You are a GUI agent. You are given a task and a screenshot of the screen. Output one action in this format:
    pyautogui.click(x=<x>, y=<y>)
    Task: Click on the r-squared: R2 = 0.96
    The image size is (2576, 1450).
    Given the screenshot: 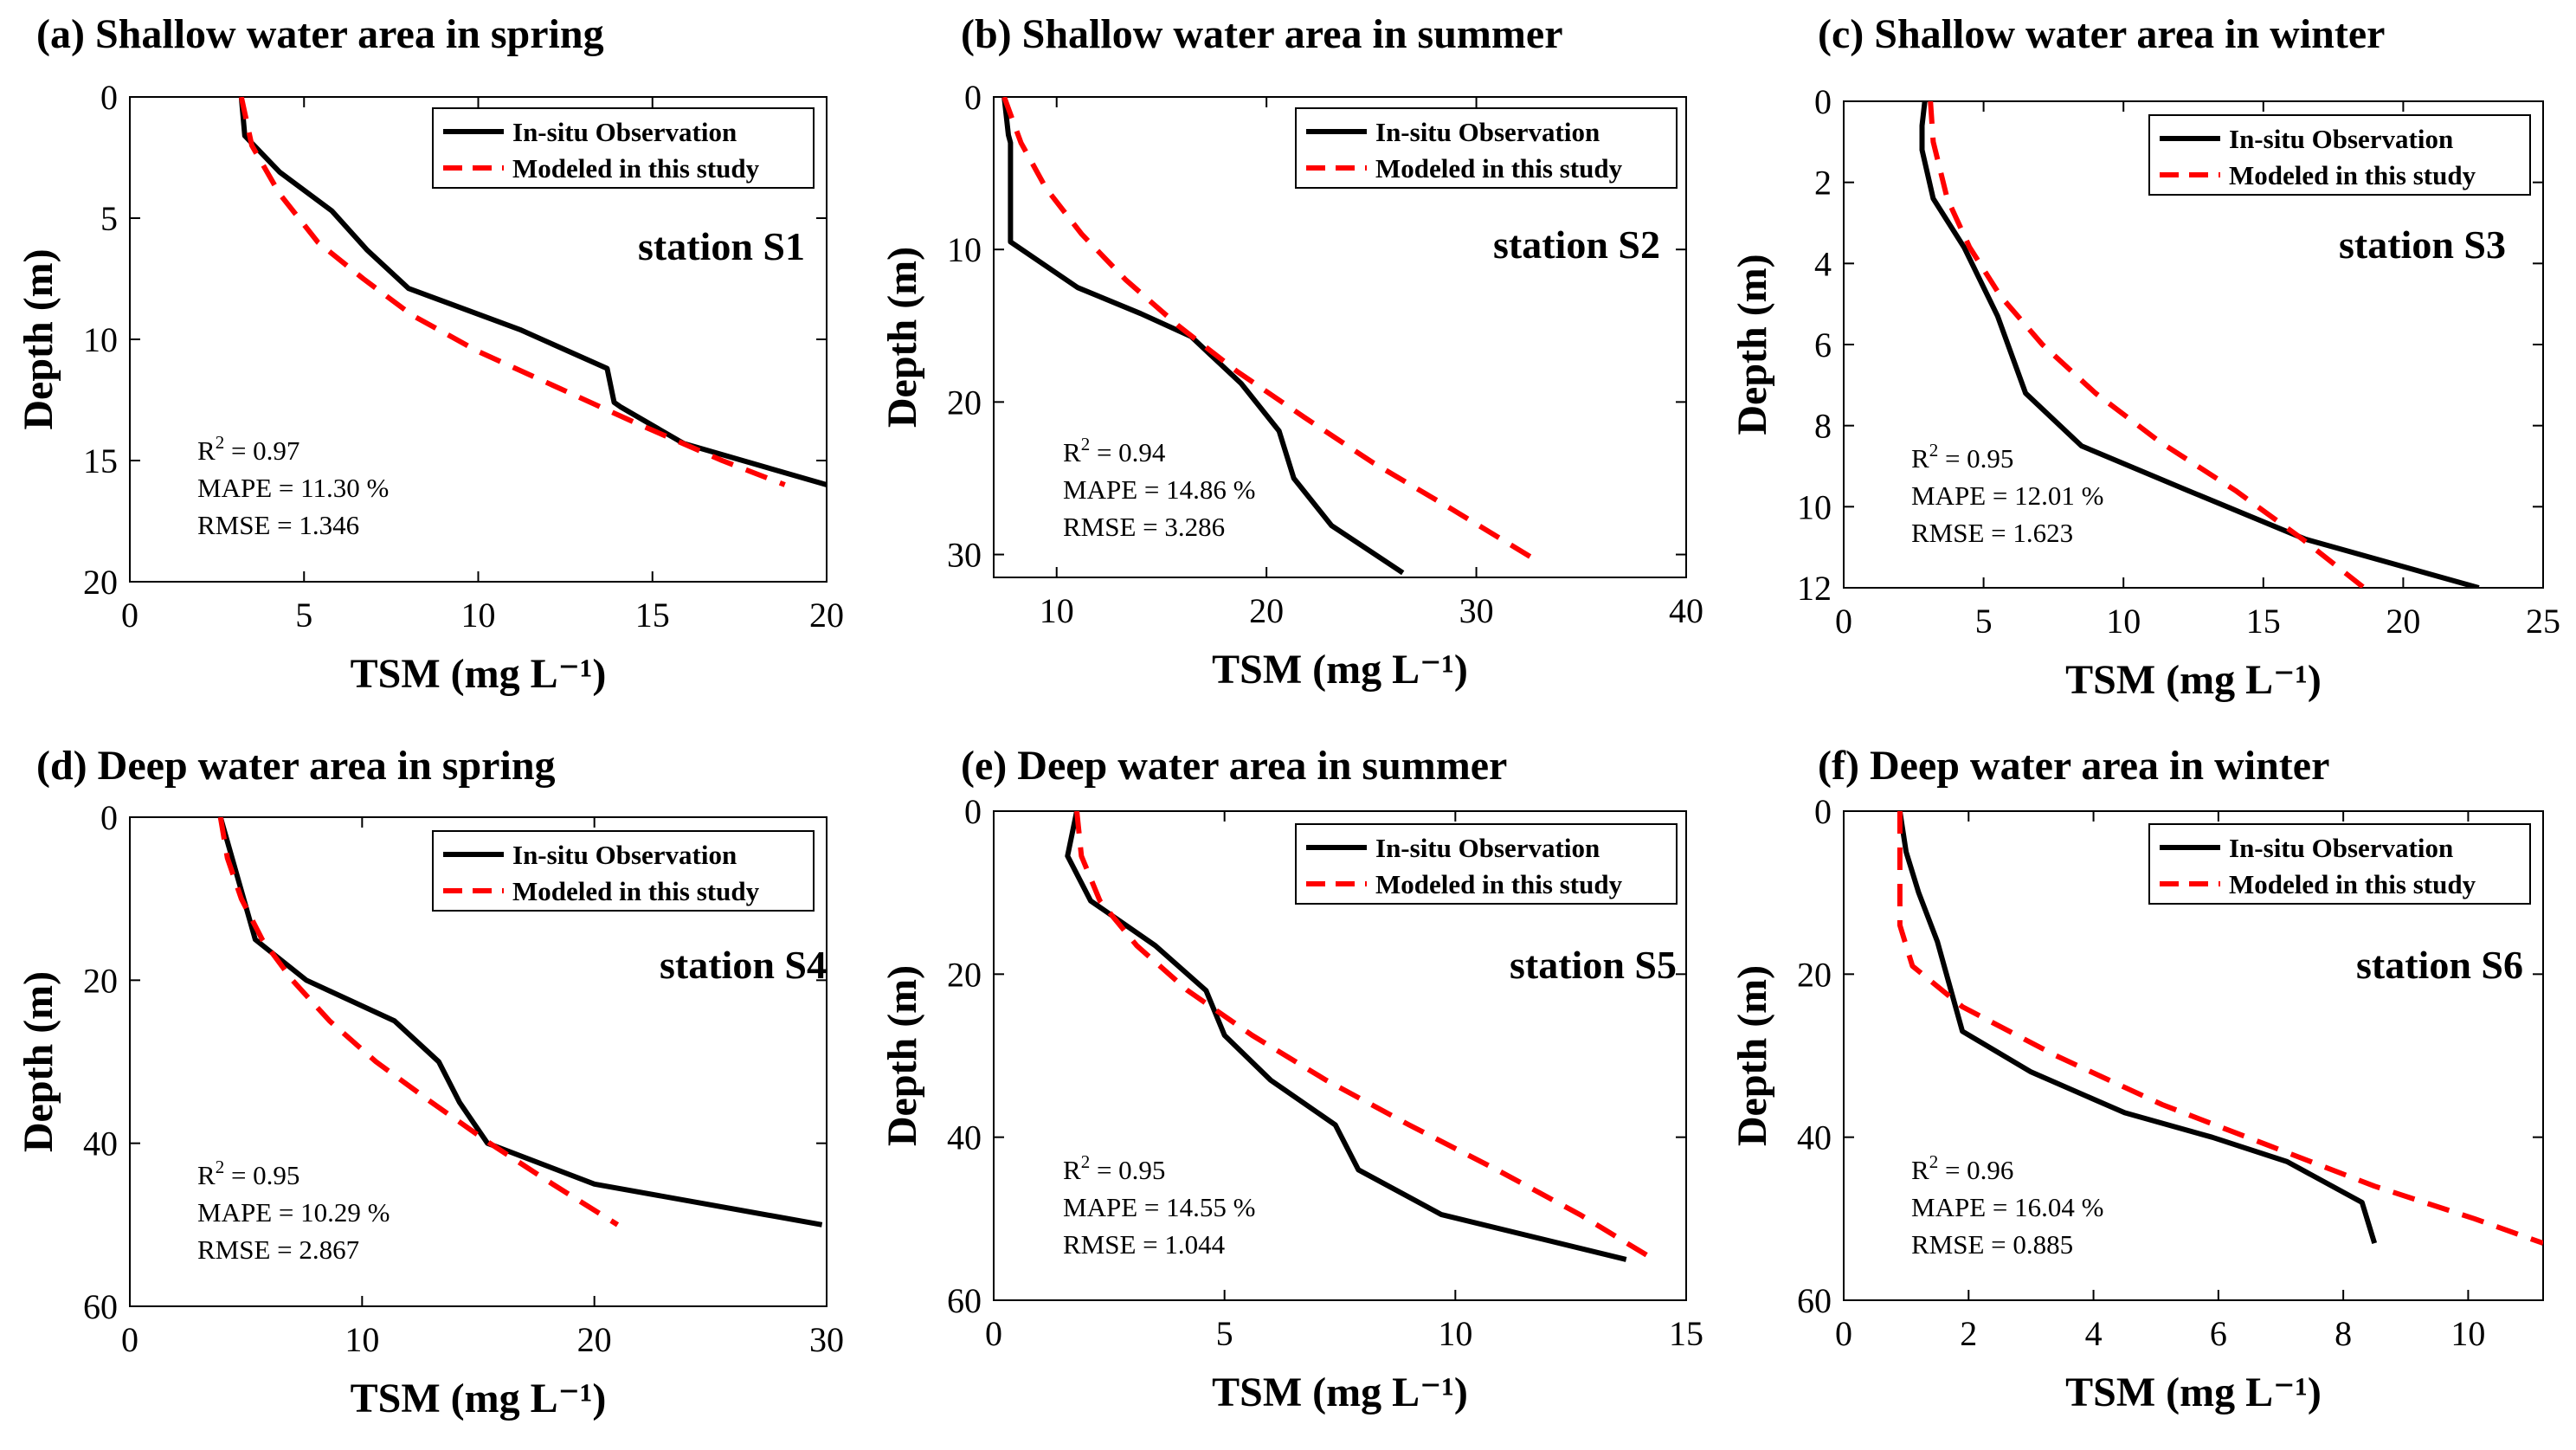 What is the action you would take?
    pyautogui.click(x=1962, y=1168)
    